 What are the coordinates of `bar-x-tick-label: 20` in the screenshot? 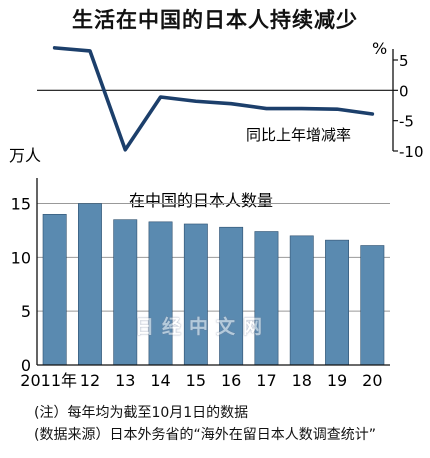 It's located at (372, 380).